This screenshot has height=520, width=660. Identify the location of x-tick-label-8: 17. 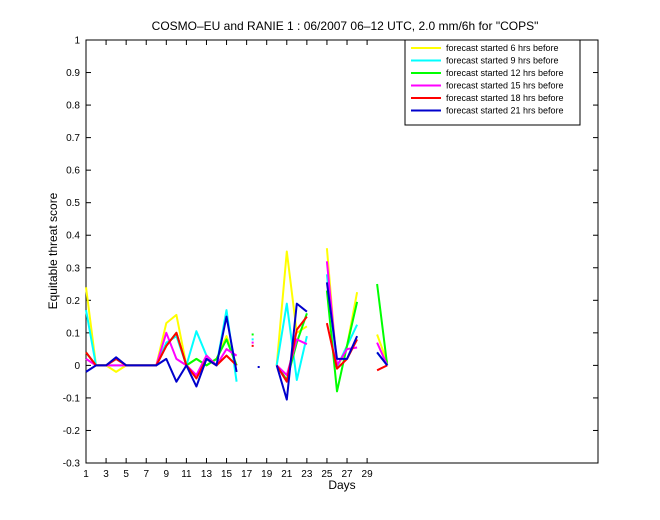
(247, 474).